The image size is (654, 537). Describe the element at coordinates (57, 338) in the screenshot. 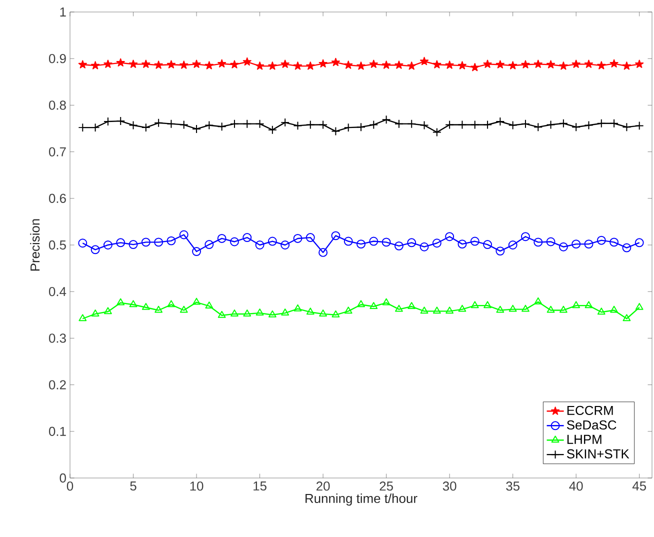

I see `y-tick-label: 0.3` at that location.